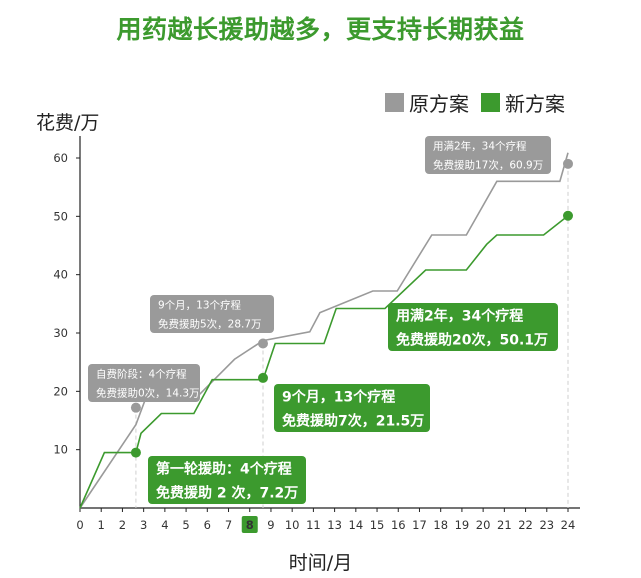 This screenshot has height=578, width=641. Describe the element at coordinates (419, 525) in the screenshot. I see `x-tick-label: 17` at that location.